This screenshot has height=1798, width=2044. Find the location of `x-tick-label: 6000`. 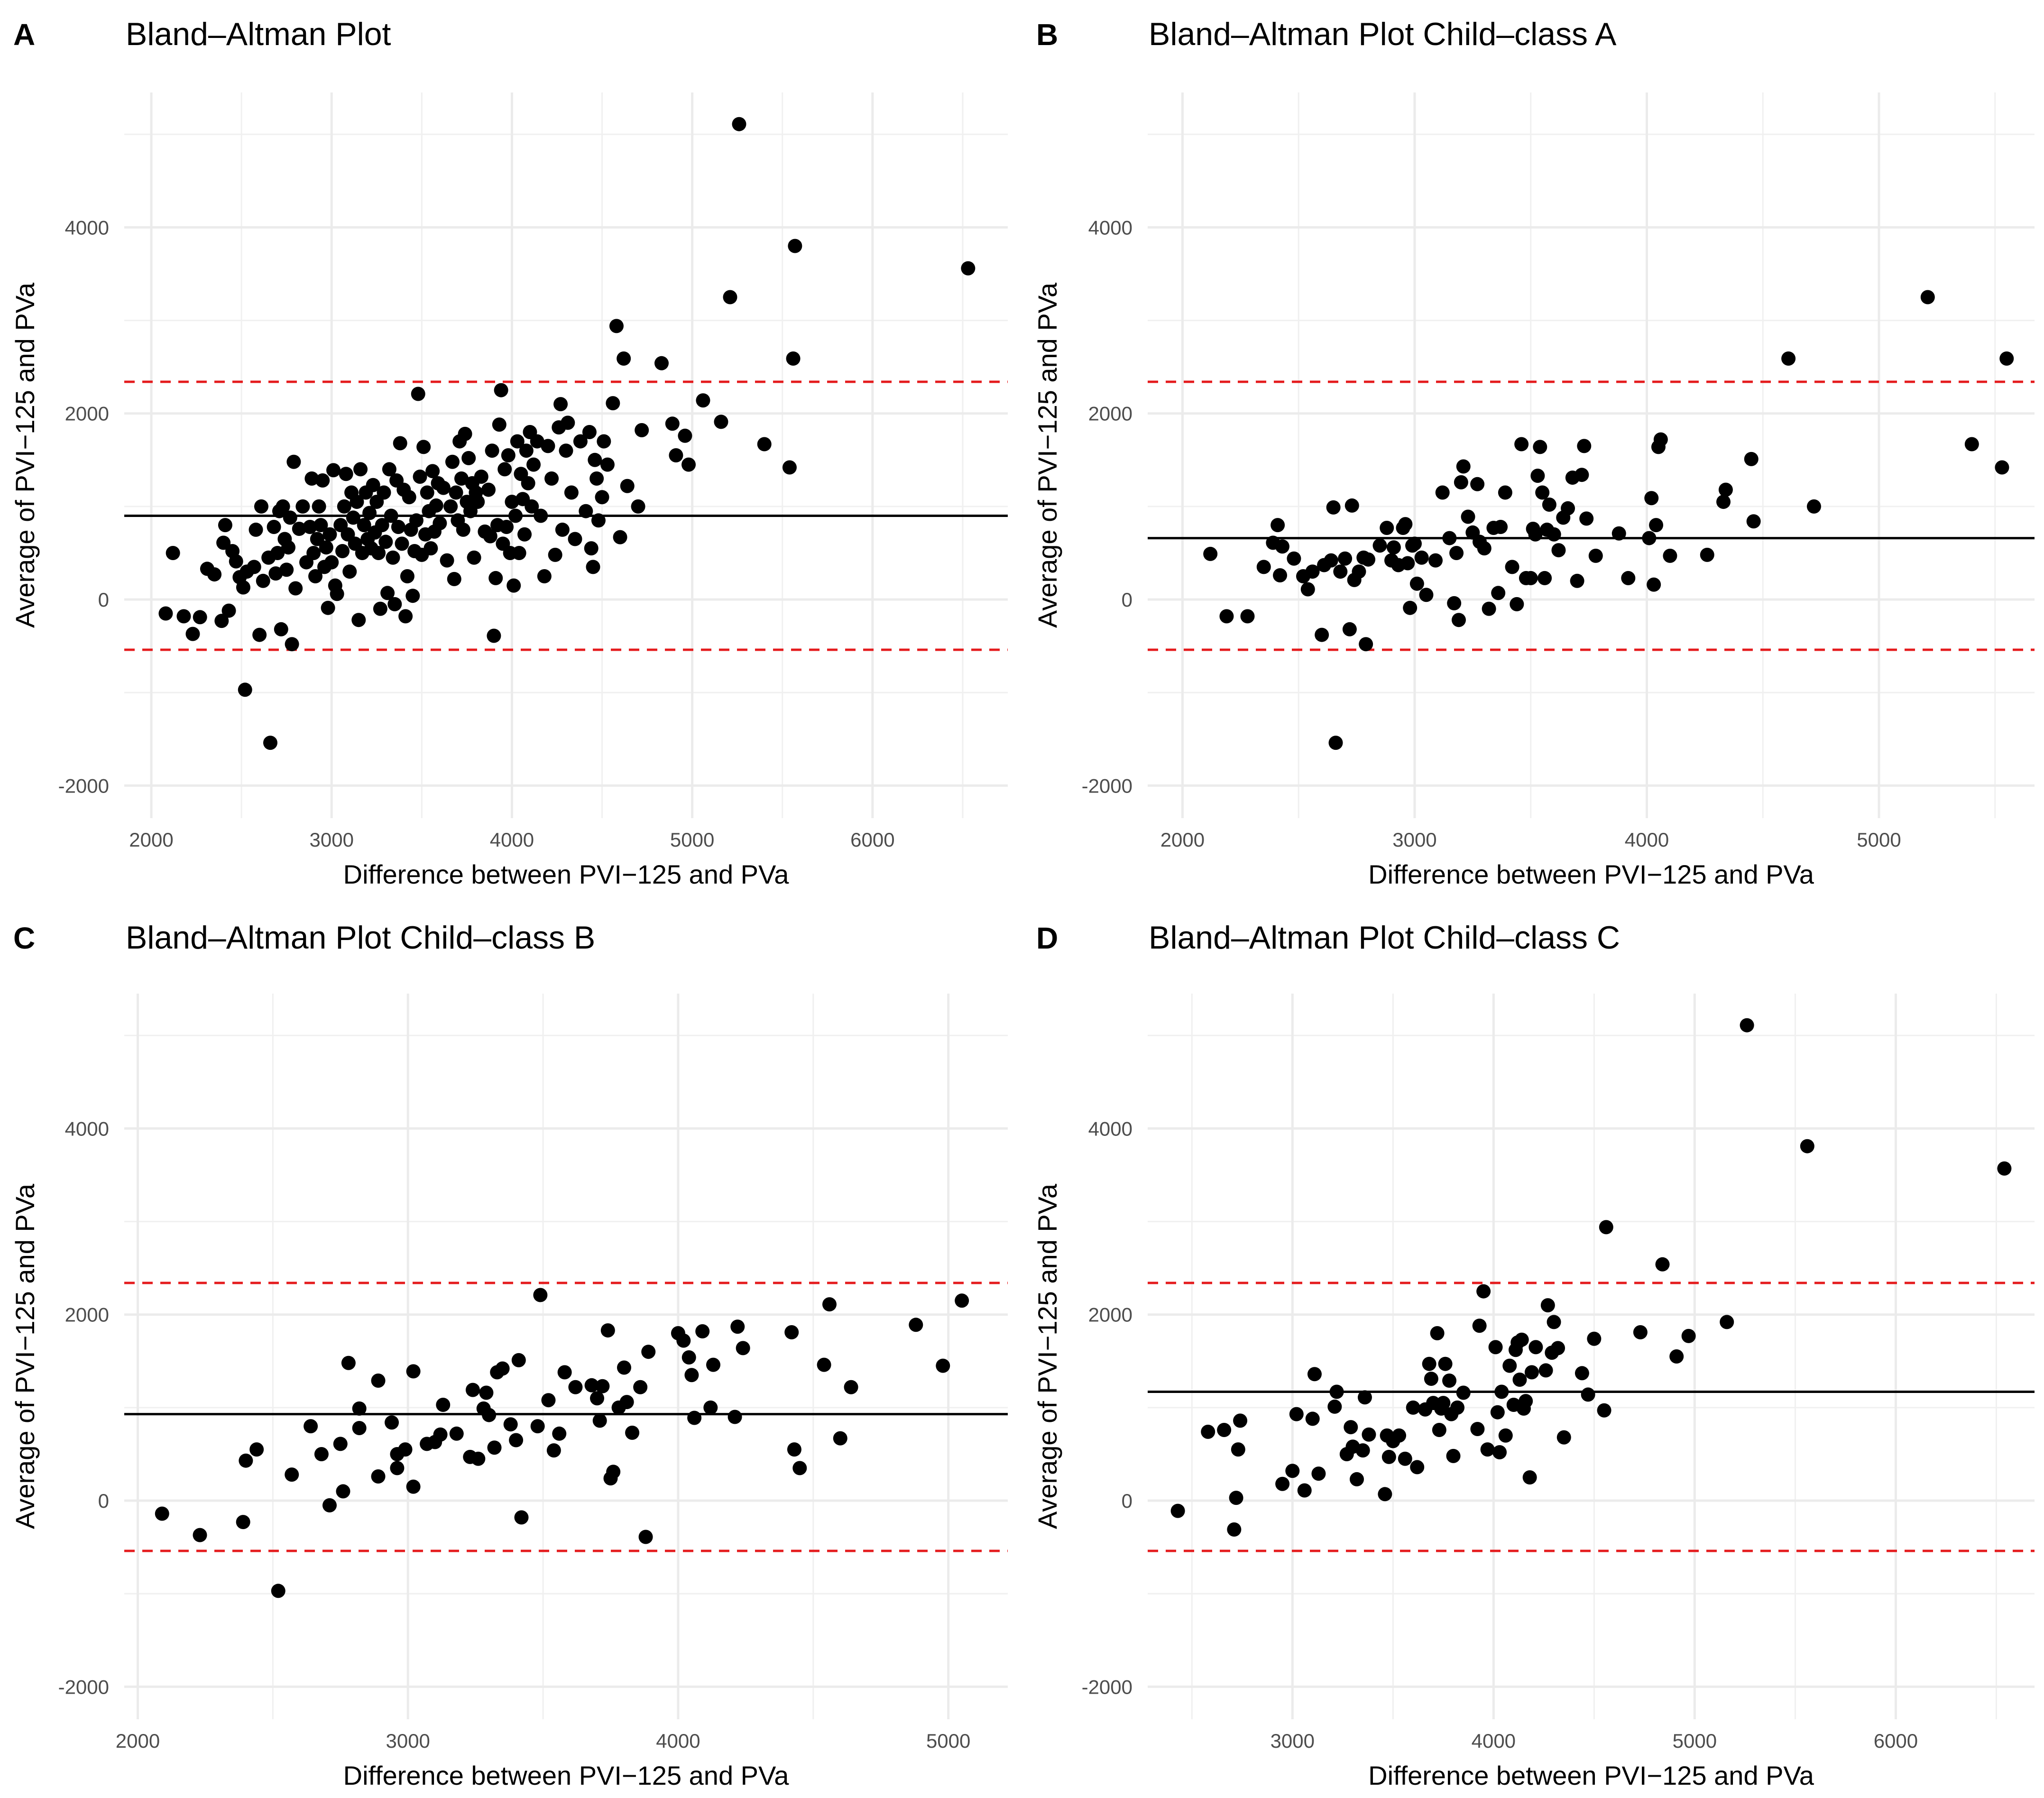

x-tick-label: 6000 is located at coordinates (872, 840).